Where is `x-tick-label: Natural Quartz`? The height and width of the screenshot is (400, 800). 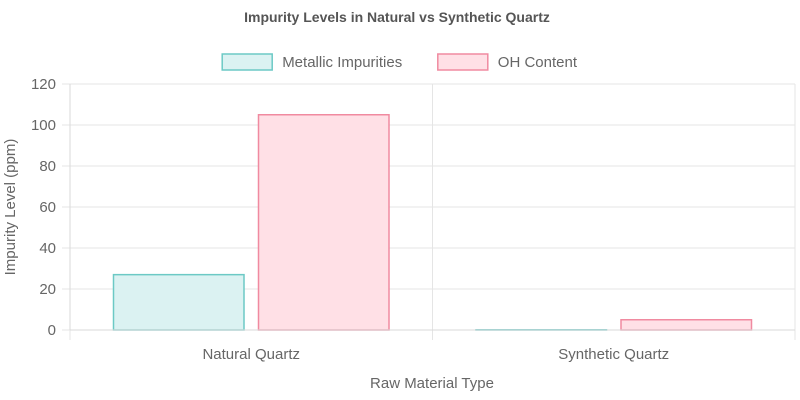 x-tick-label: Natural Quartz is located at coordinates (251, 354).